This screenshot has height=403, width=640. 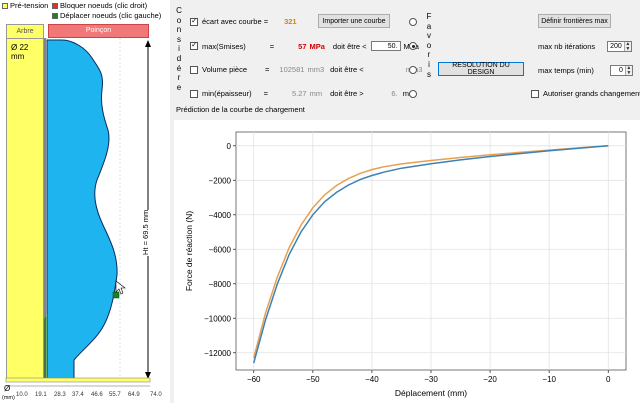 What do you see at coordinates (431, 379) in the screenshot?
I see `x-tick-label: −30` at bounding box center [431, 379].